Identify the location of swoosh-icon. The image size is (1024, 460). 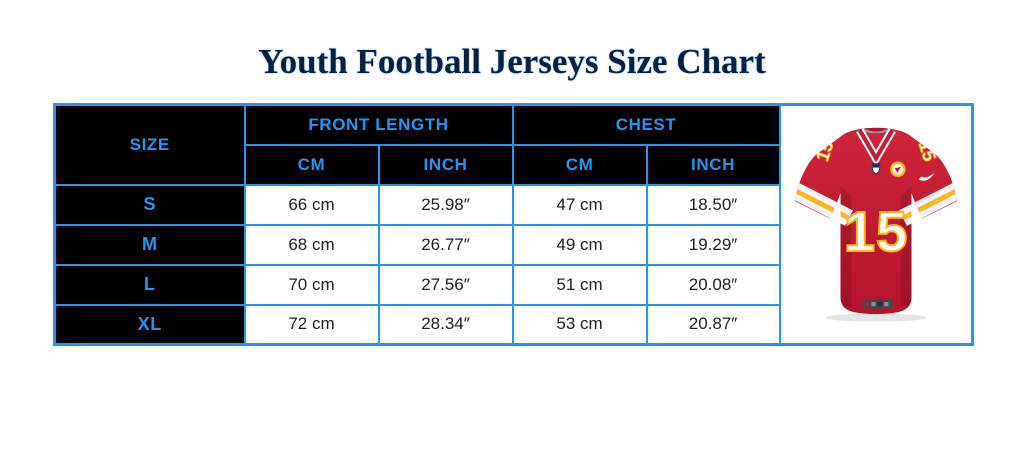
(926, 176).